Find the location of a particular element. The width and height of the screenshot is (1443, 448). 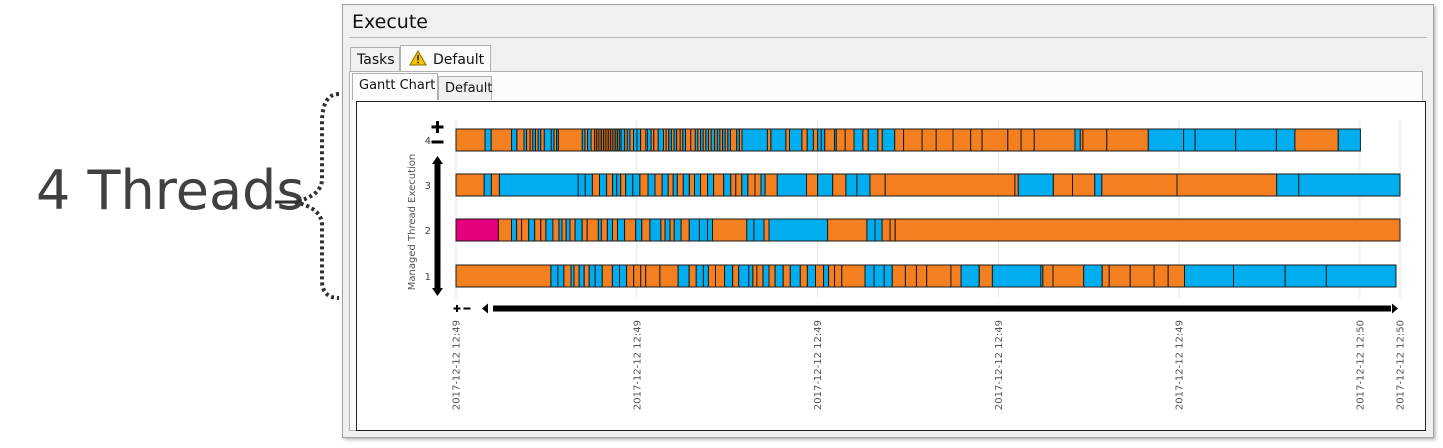

tab-tasks: Tasks is located at coordinates (375, 59).